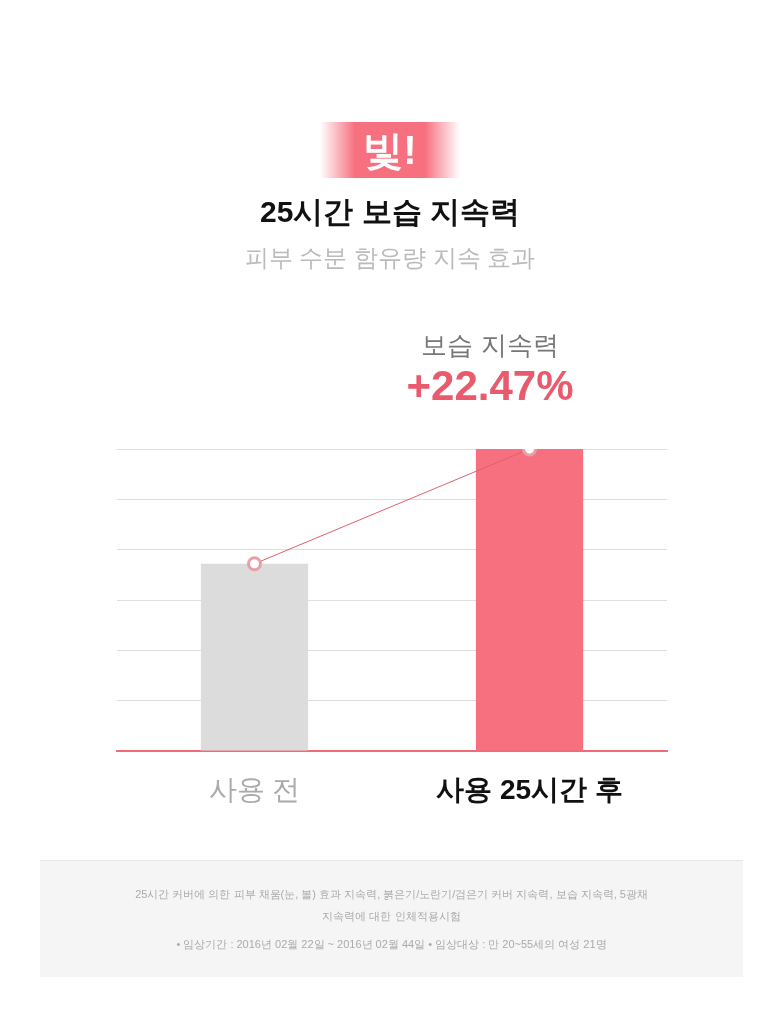  Describe the element at coordinates (490, 345) in the screenshot. I see `text: 보습 지속력` at that location.